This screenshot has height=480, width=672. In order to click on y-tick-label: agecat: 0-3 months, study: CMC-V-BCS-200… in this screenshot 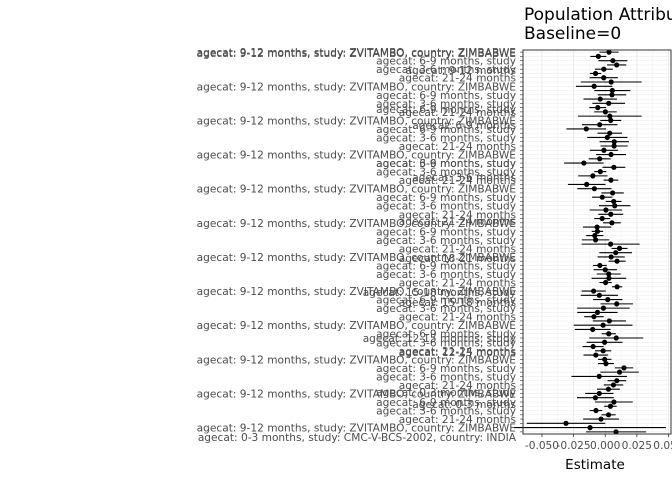, I will do `click(357, 438)`.